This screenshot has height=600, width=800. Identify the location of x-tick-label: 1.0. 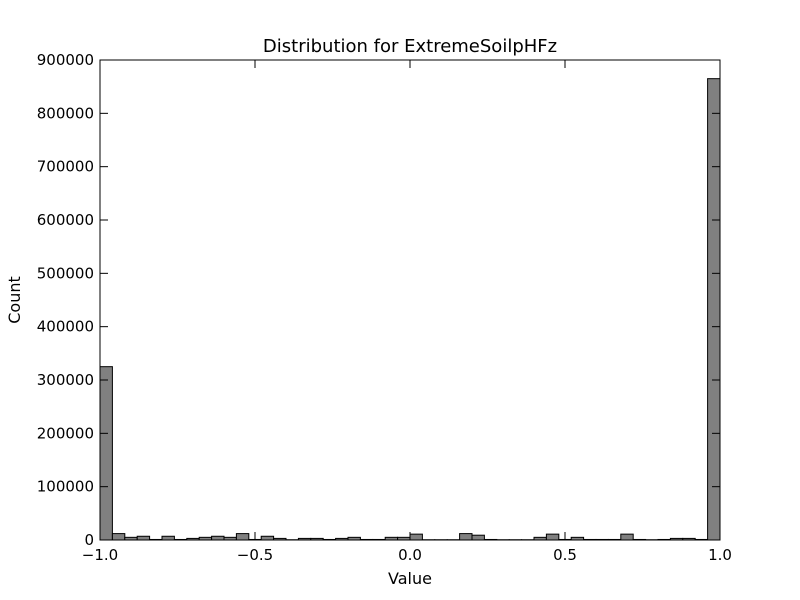
(720, 555).